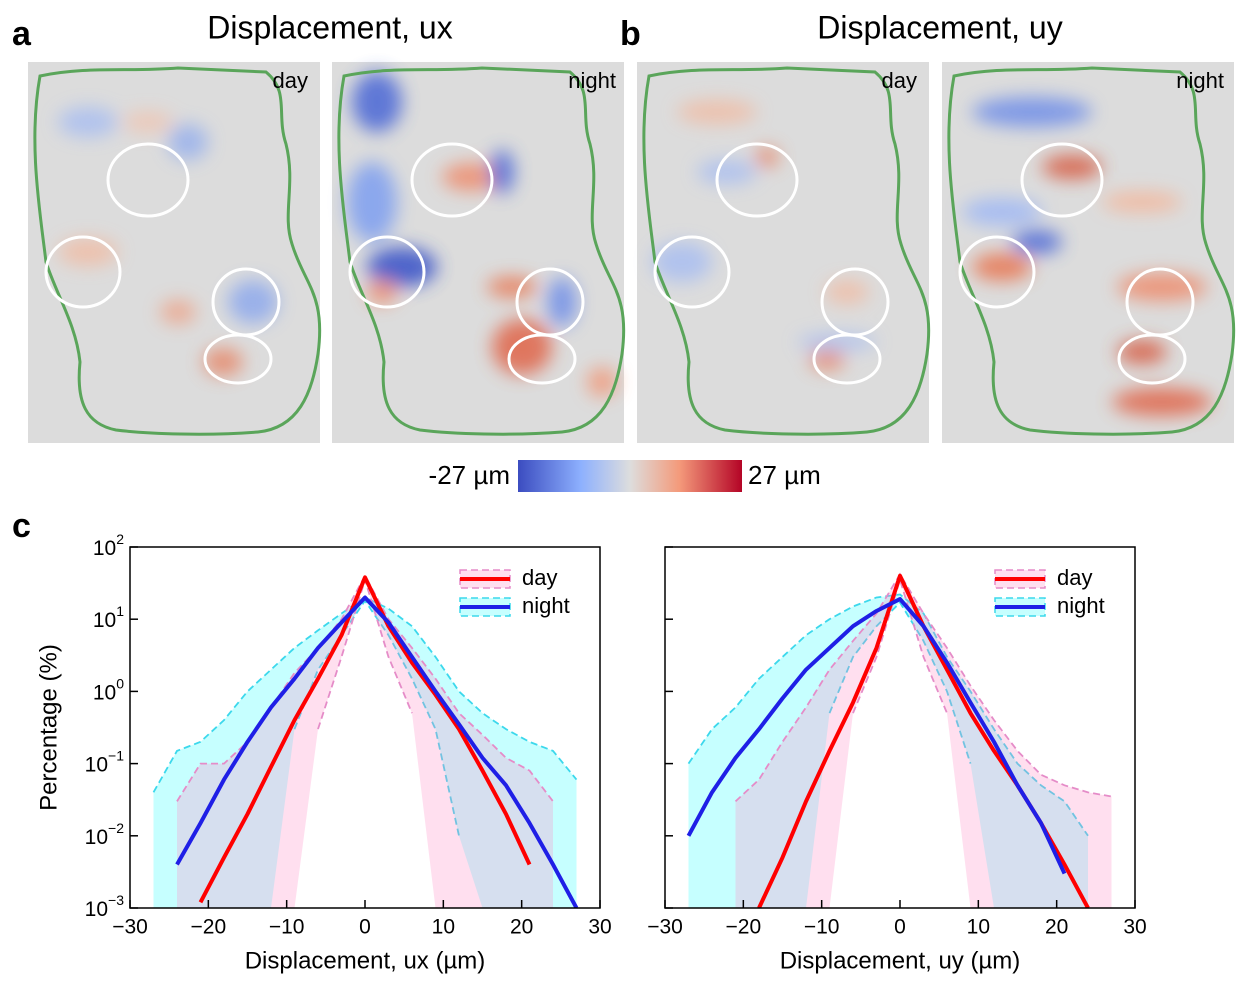 Image resolution: width=1237 pixels, height=982 pixels. I want to click on x-axis-label: Displacement, uy (µm), so click(900, 960).